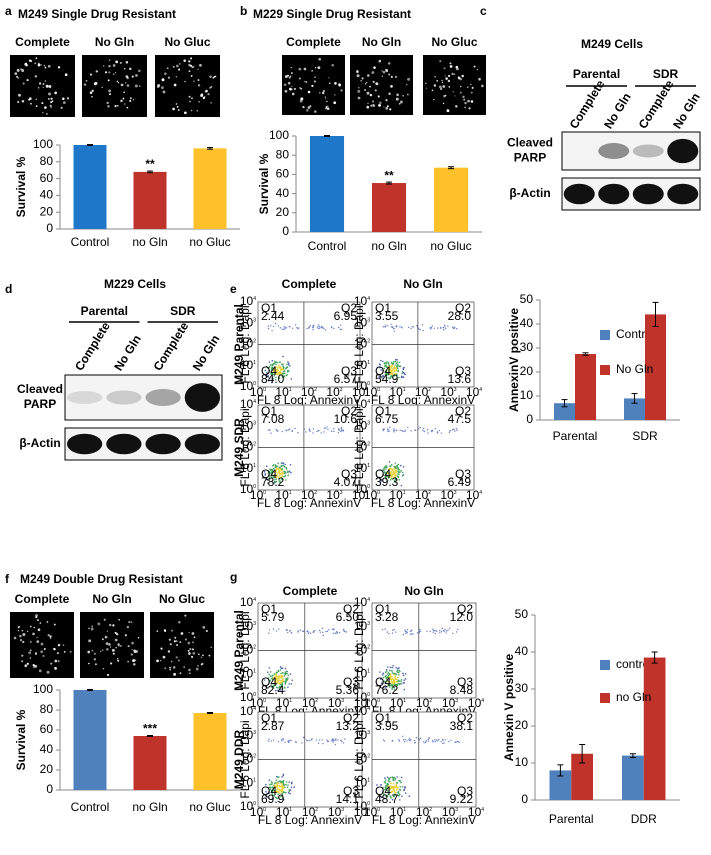 Image resolution: width=711 pixels, height=855 pixels. I want to click on legend-swatch, so click(605, 665).